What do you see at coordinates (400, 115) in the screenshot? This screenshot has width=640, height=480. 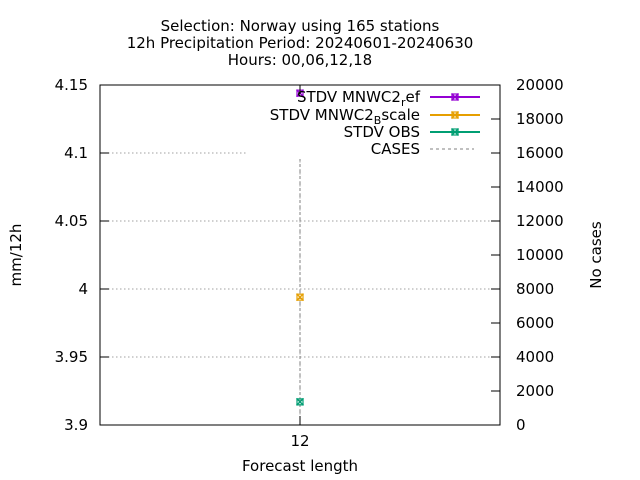 I see `legend-label-tail: scale` at bounding box center [400, 115].